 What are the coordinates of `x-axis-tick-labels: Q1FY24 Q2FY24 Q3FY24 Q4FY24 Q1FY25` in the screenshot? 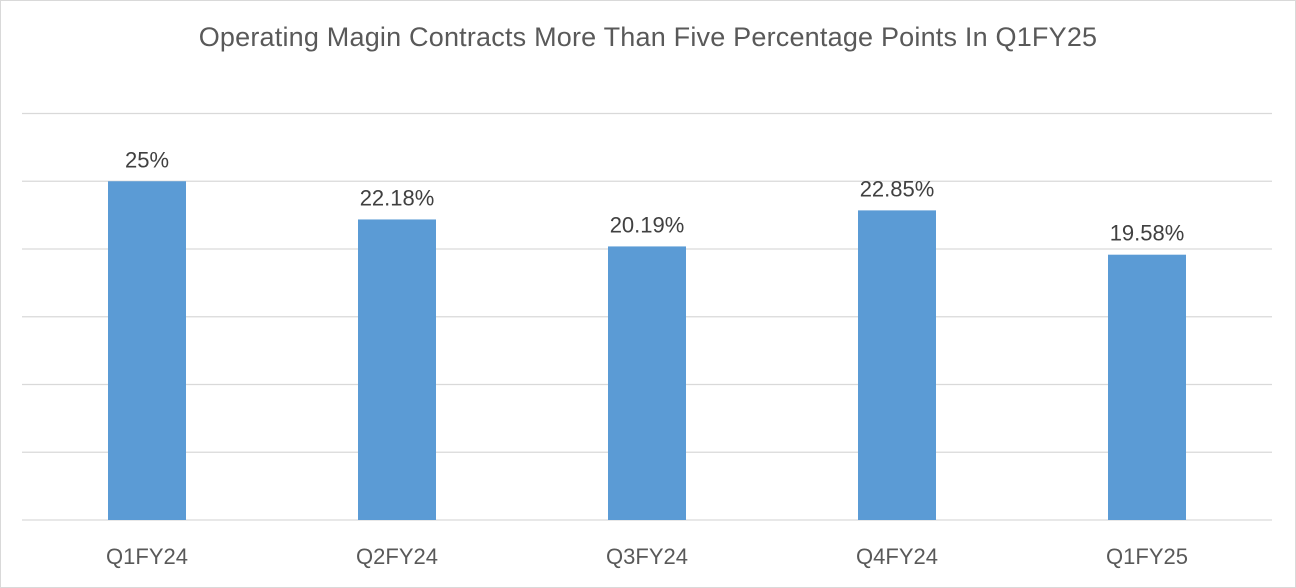 It's located at (647, 556).